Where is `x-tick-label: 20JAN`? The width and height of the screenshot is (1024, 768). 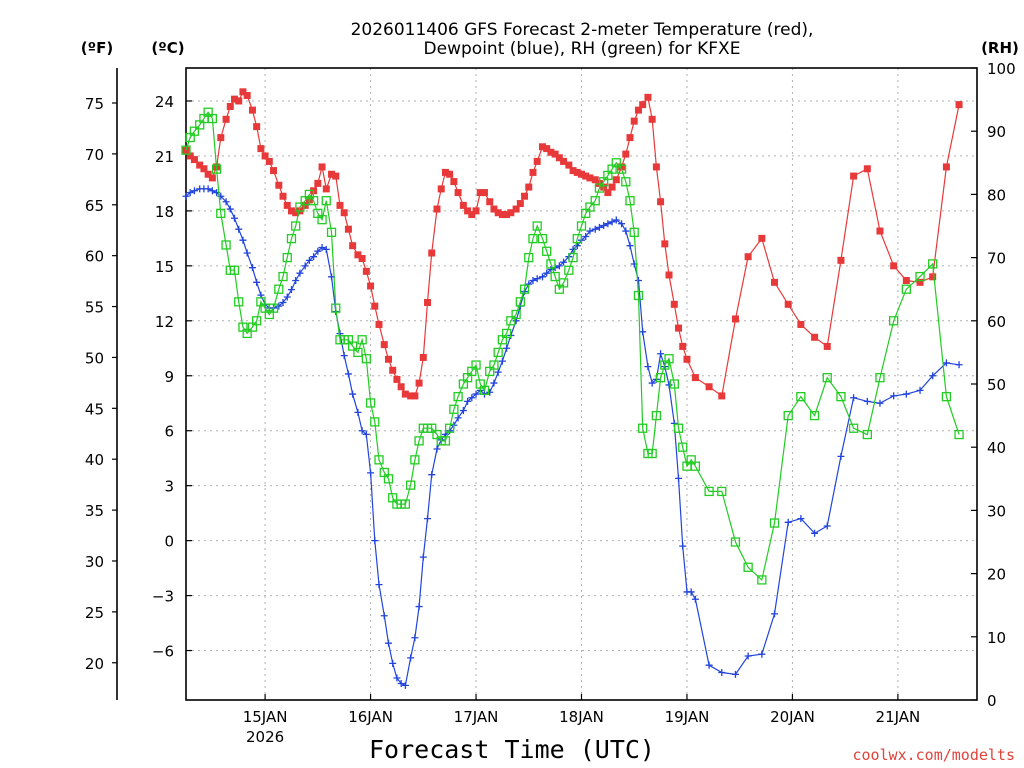
x-tick-label: 20JAN is located at coordinates (792, 717).